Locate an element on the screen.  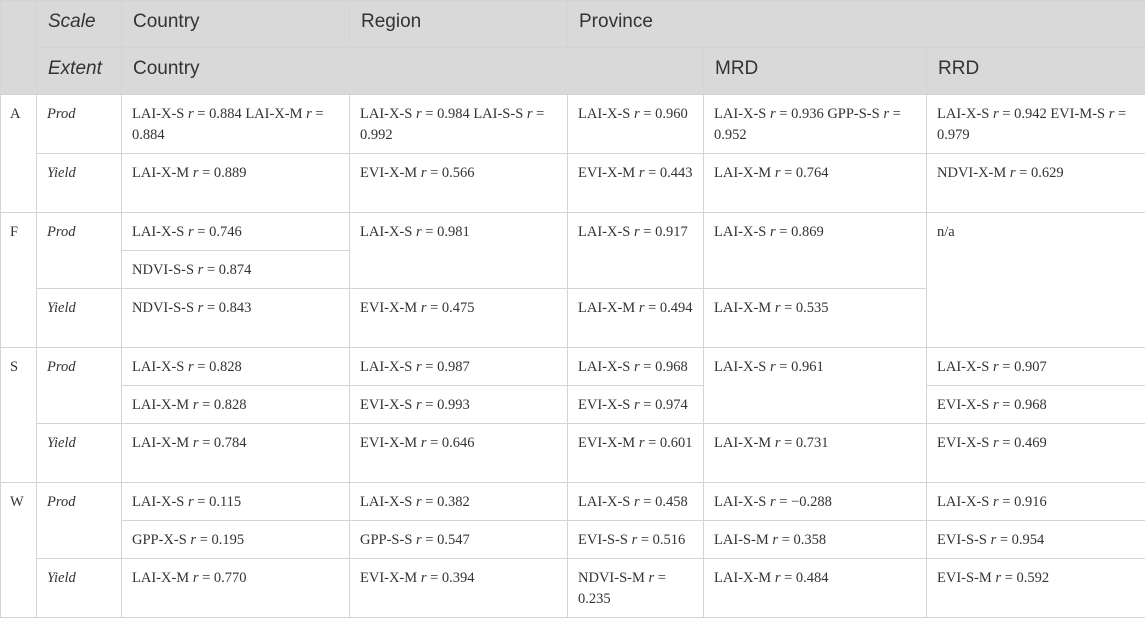
table-cell: EVI-S-S r = 0.516 is located at coordinates (635, 539).